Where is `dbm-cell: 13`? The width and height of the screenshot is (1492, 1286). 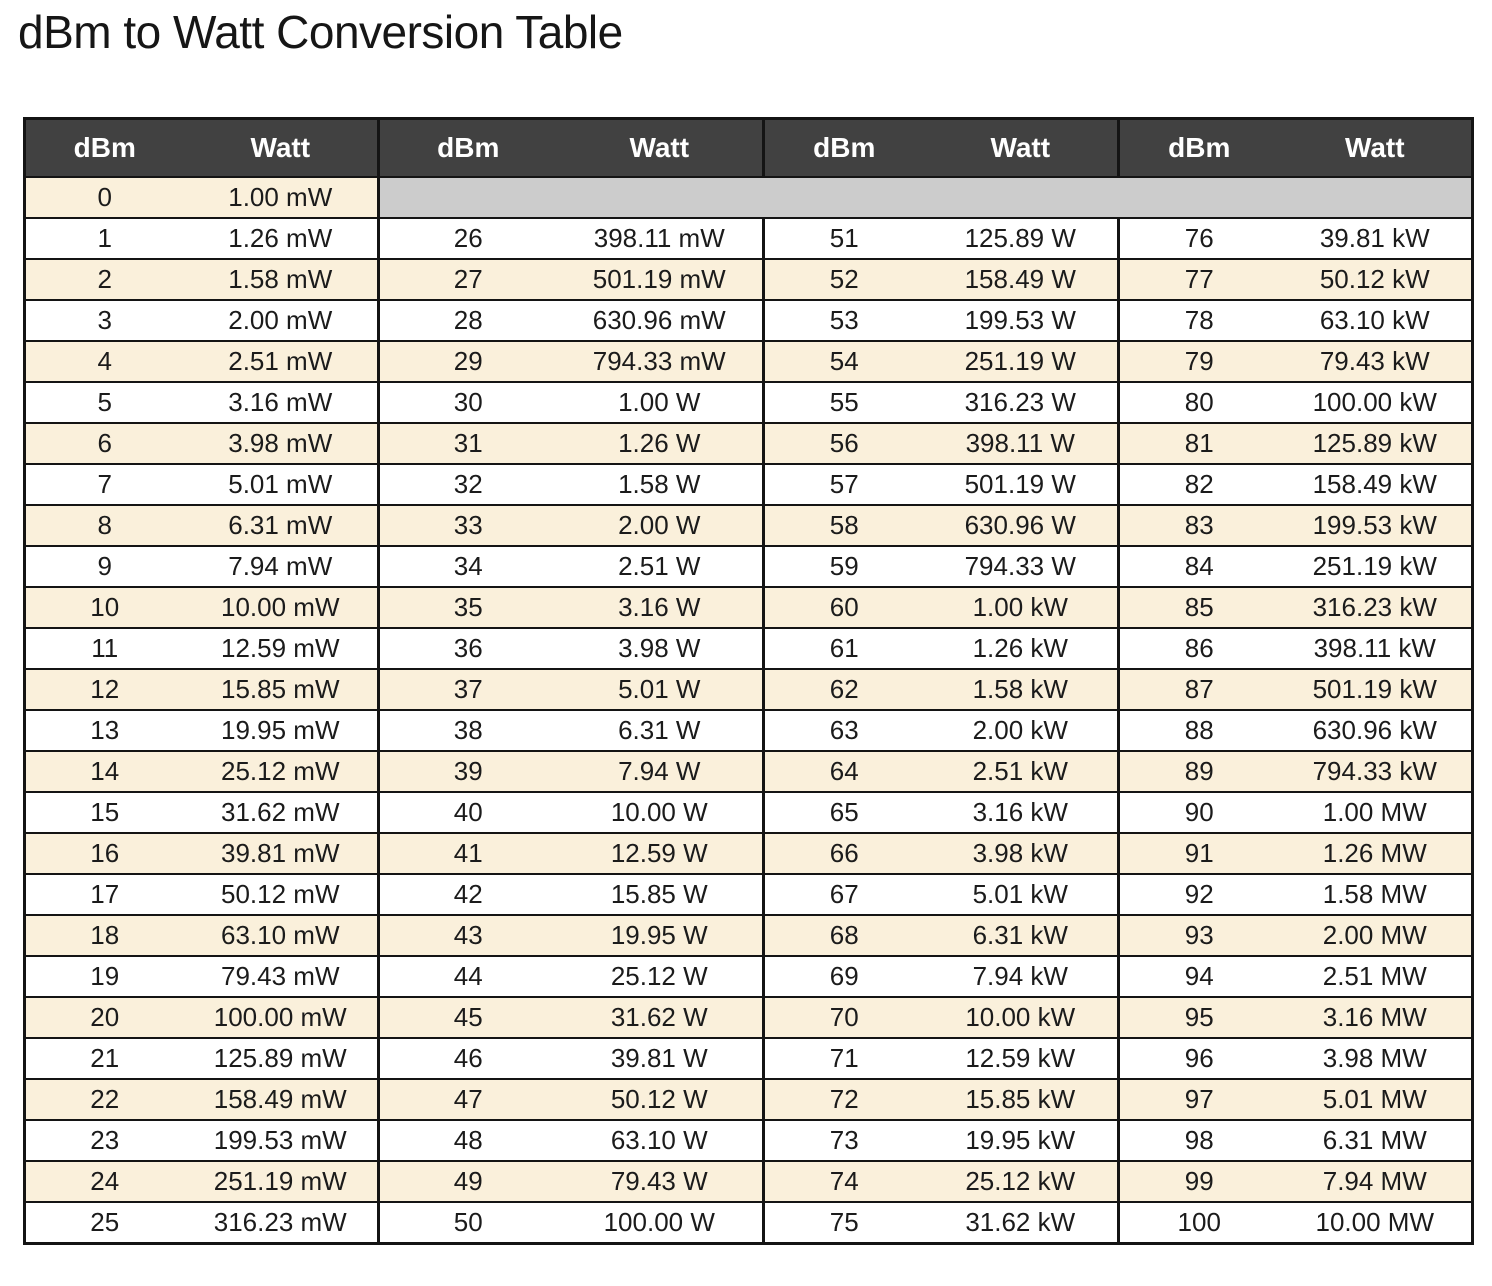 dbm-cell: 13 is located at coordinates (104, 730).